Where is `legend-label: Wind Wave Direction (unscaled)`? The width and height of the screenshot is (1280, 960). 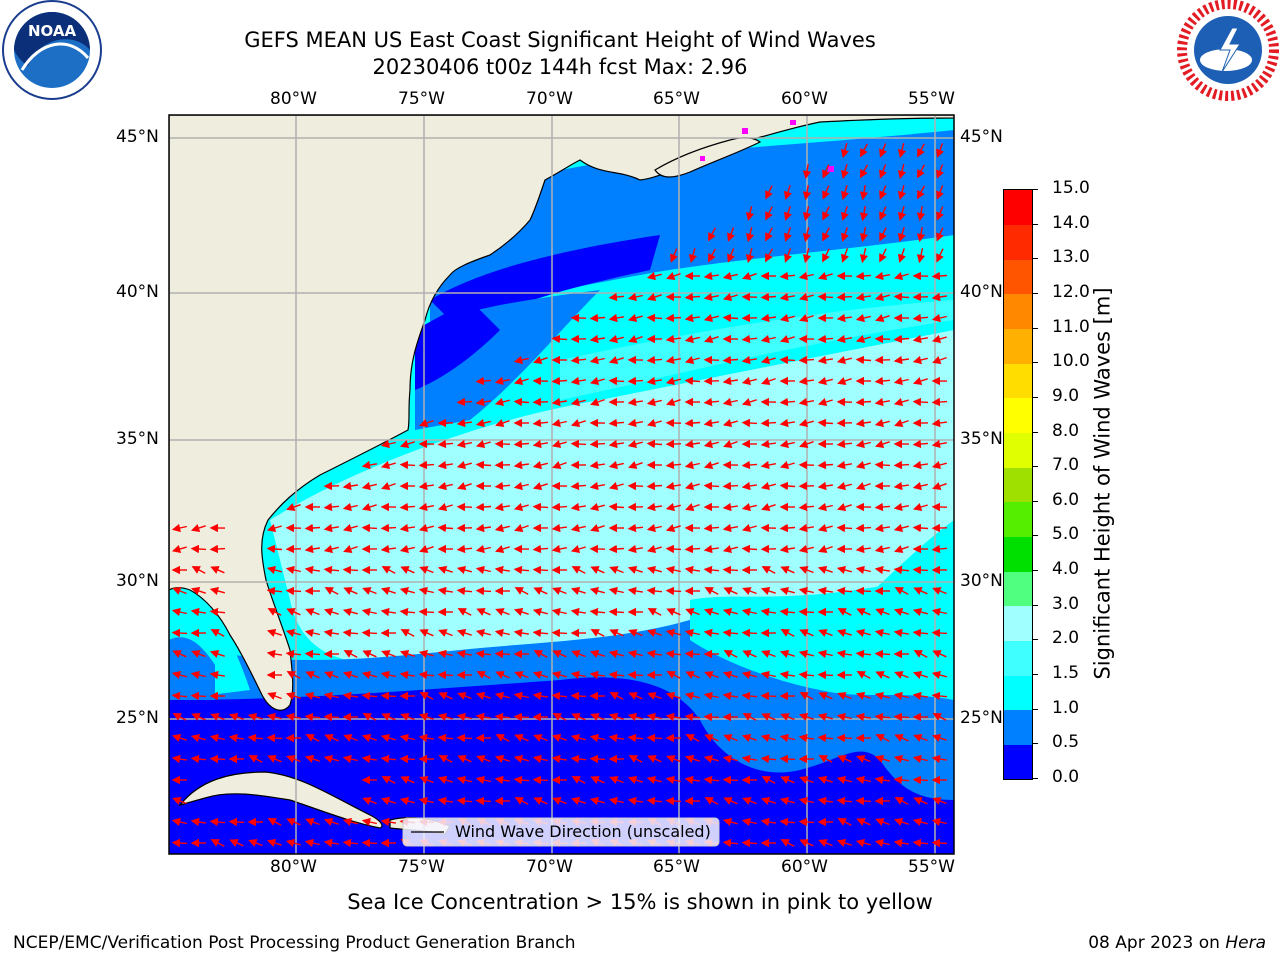
legend-label: Wind Wave Direction (unscaled) is located at coordinates (583, 831).